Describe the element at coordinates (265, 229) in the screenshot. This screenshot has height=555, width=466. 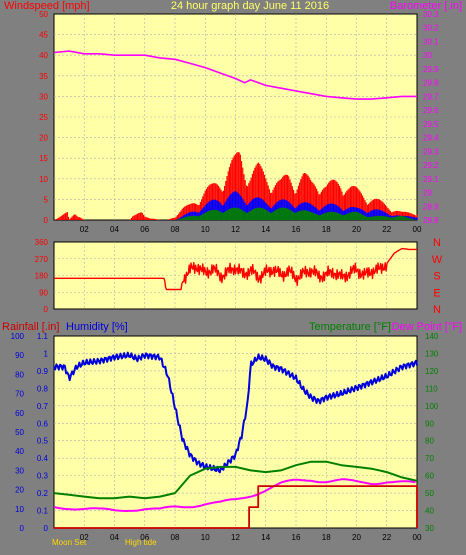
I see `wind-x-tick-label: 14` at that location.